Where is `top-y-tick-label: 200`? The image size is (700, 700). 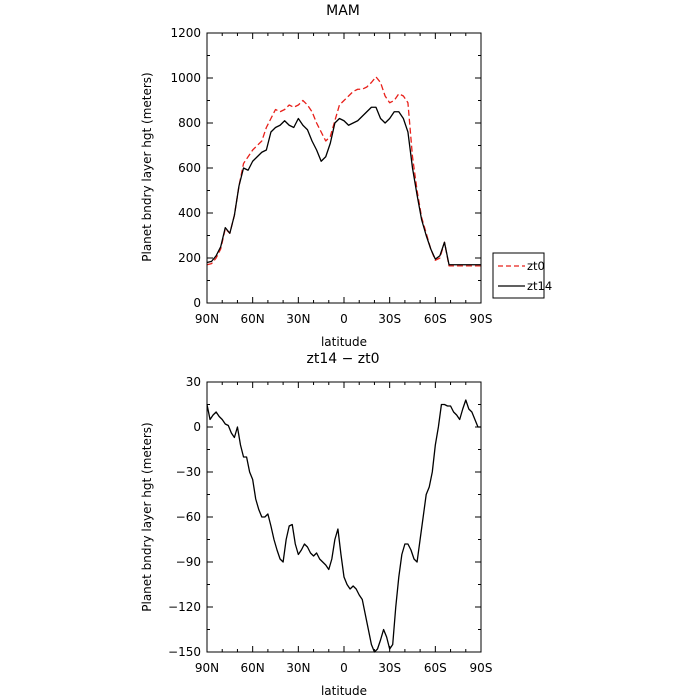 top-y-tick-label: 200 is located at coordinates (189, 258).